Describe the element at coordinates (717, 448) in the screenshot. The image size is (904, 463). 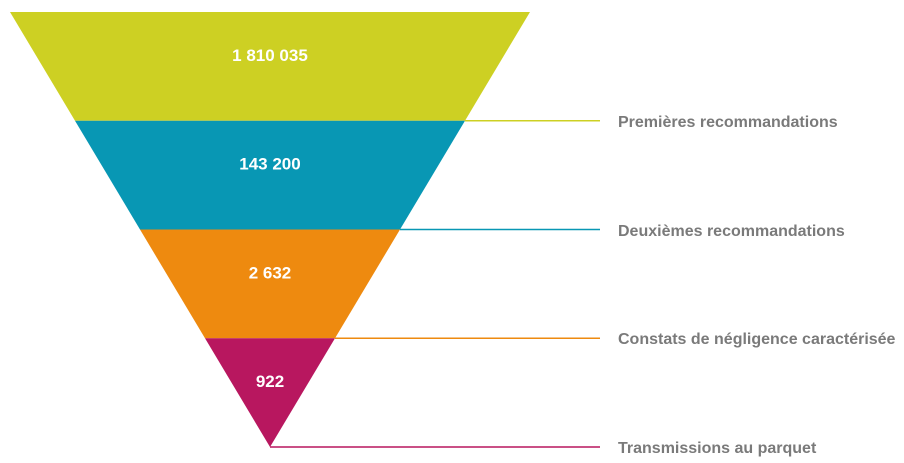
I see `category-label: Transmissions au parquet` at that location.